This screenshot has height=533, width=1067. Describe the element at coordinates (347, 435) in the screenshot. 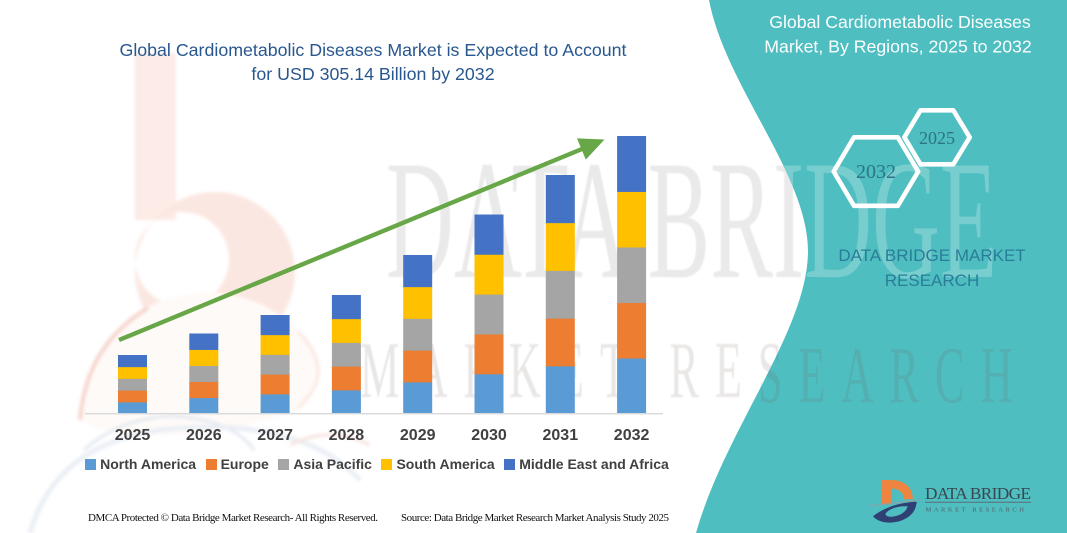

I see `svg-text: 2028` at that location.